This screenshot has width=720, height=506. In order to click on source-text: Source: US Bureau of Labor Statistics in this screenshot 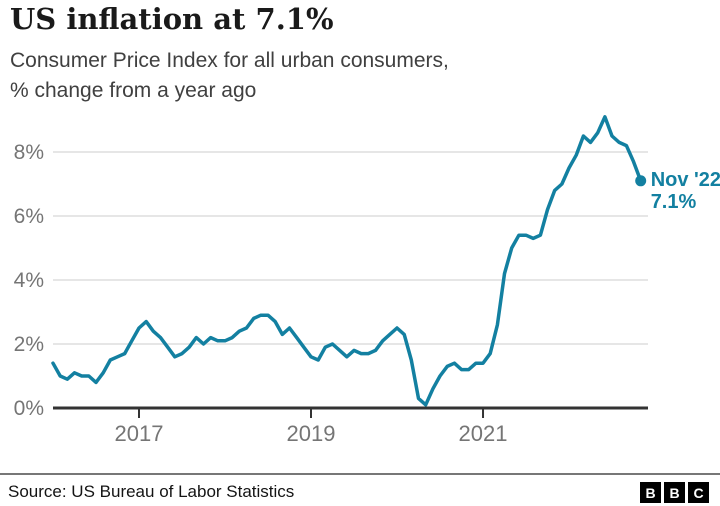, I will do `click(151, 491)`.